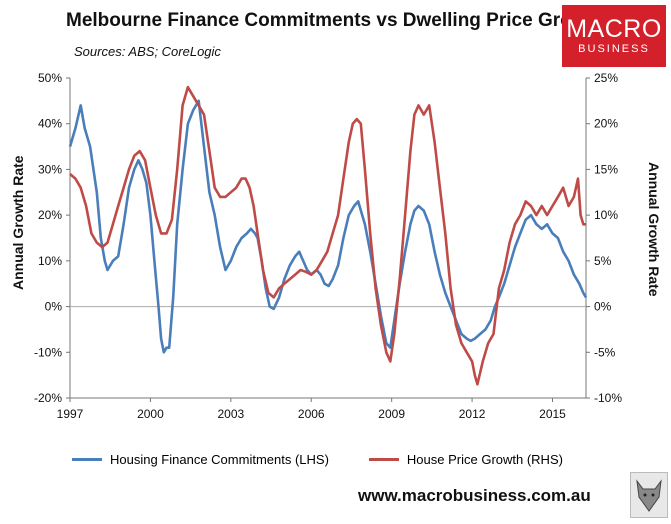 This screenshot has height=524, width=671. Describe the element at coordinates (50, 261) in the screenshot. I see `y-tick-label-left: 10%` at that location.